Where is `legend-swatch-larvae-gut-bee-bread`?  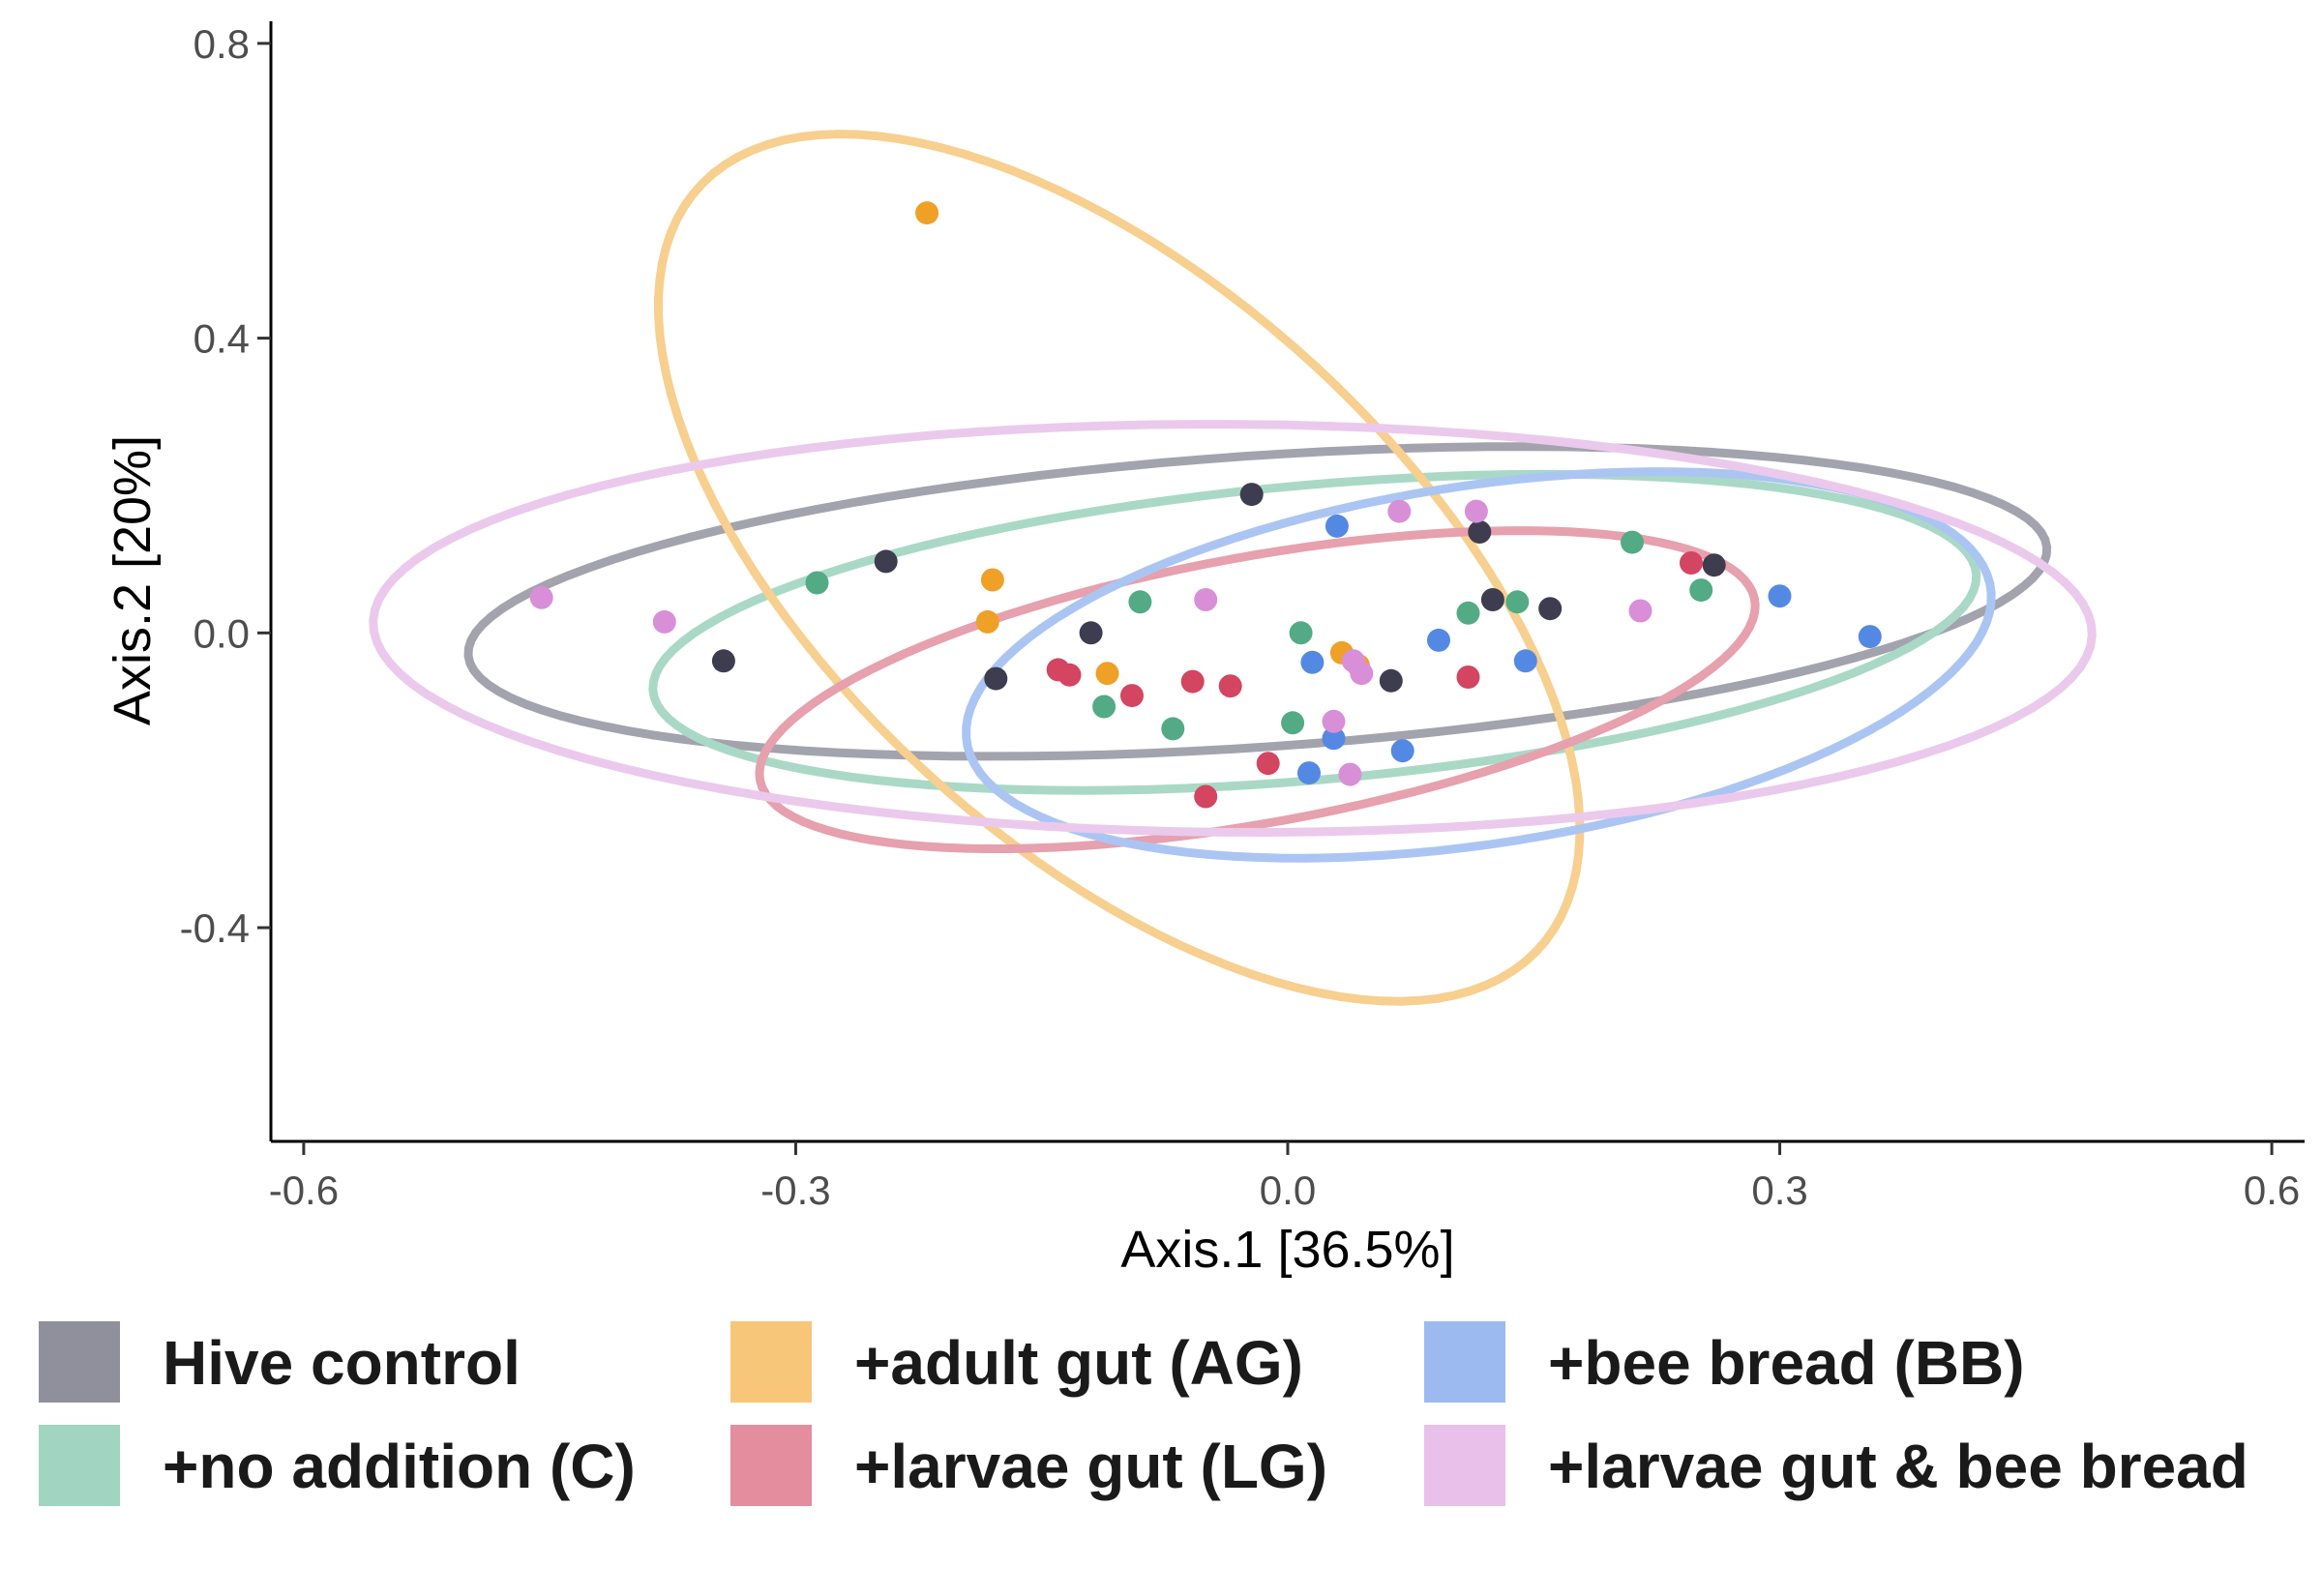
legend-swatch-larvae-gut-bee-bread is located at coordinates (1464, 1465).